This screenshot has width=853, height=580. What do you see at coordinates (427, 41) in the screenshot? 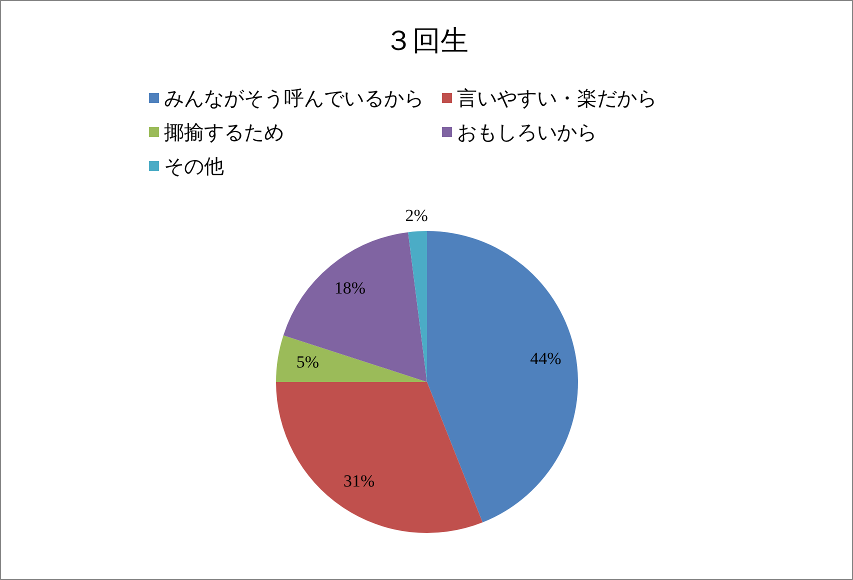
I see `chart-title: ３回生` at bounding box center [427, 41].